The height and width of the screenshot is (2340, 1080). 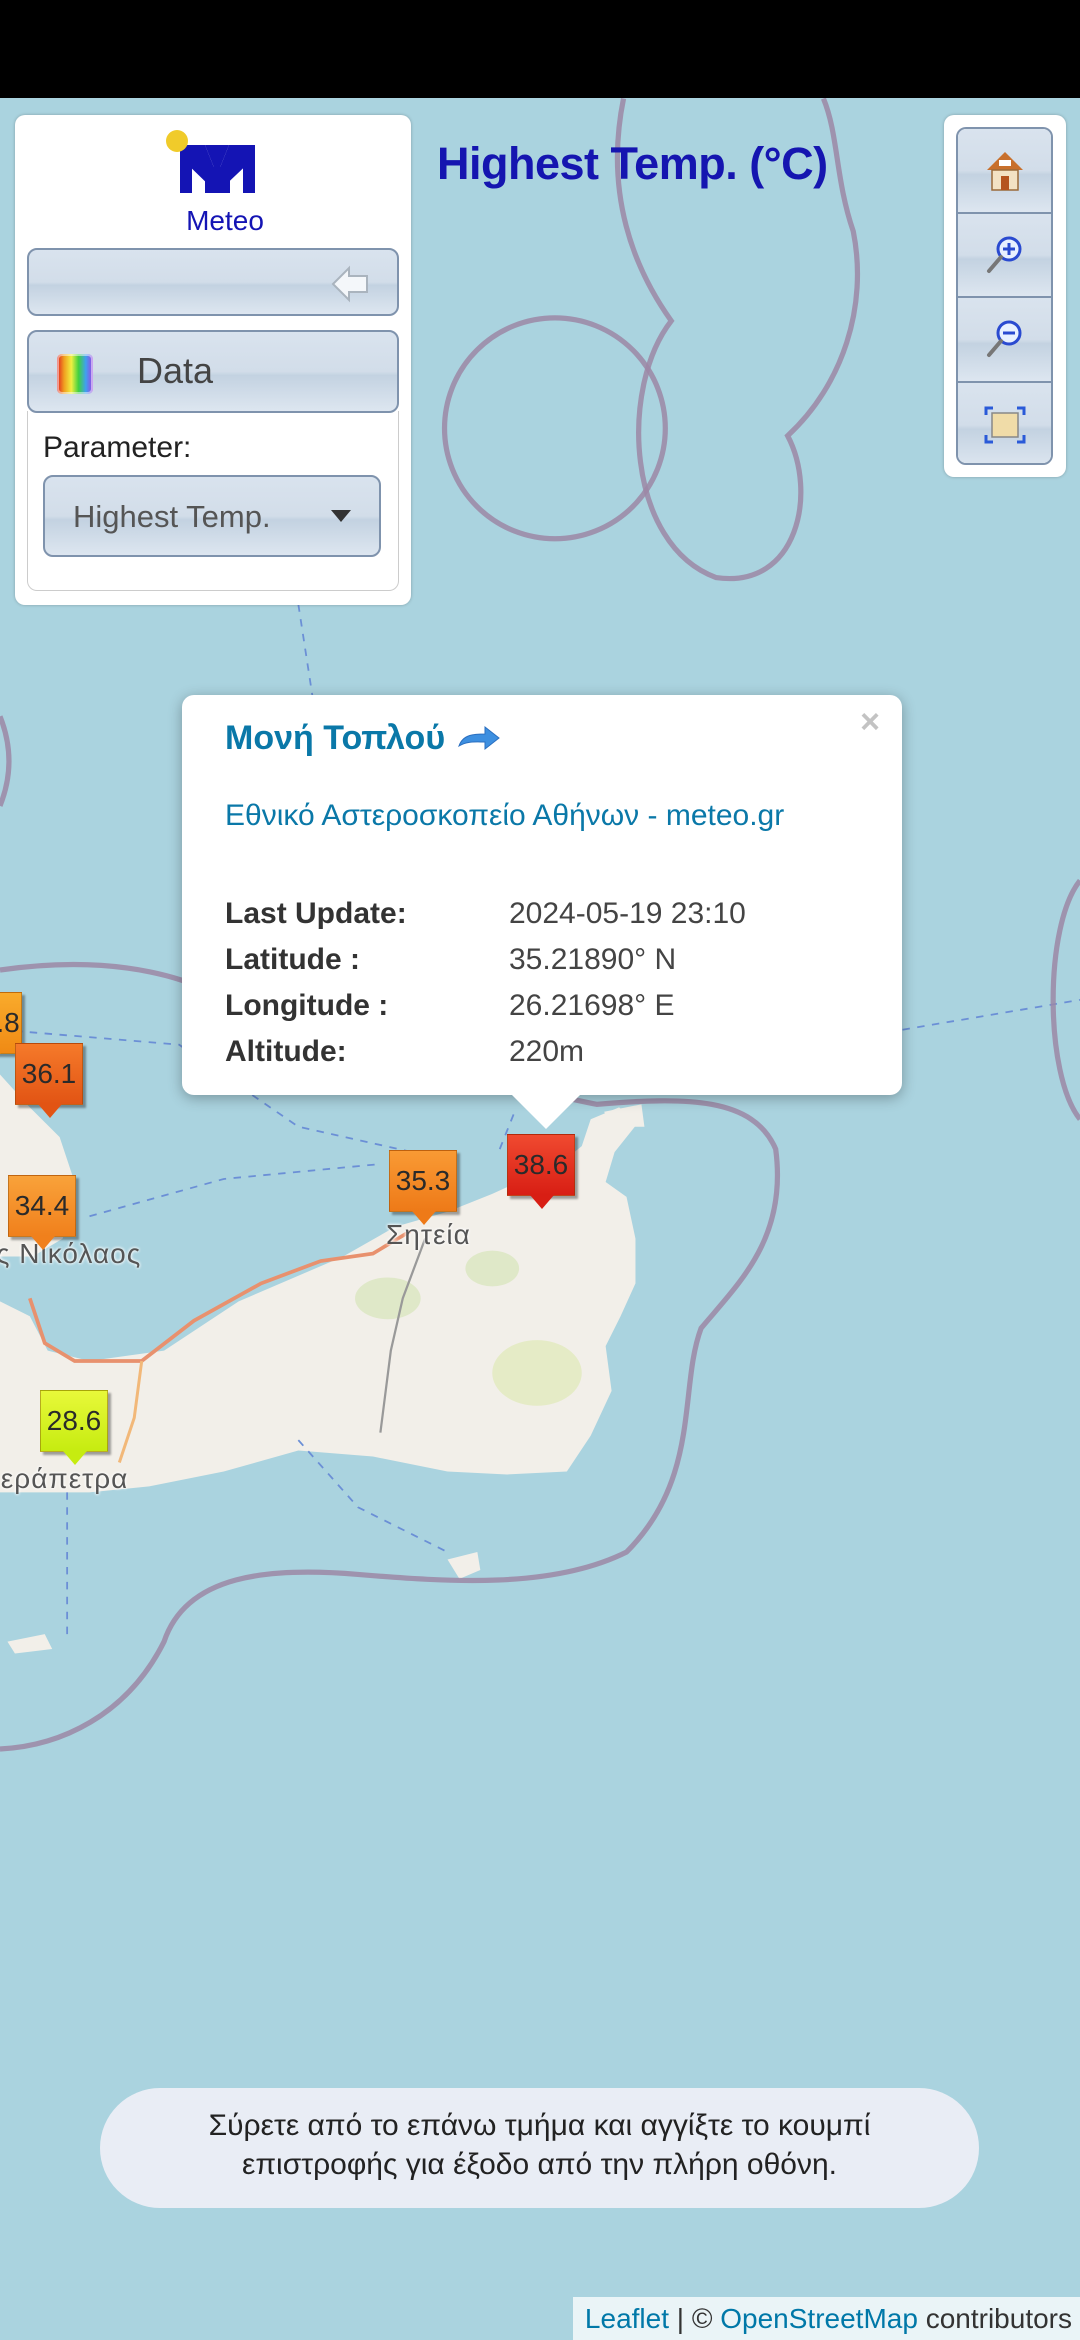 What do you see at coordinates (593, 959) in the screenshot?
I see `detail-value: 35.21890° N` at bounding box center [593, 959].